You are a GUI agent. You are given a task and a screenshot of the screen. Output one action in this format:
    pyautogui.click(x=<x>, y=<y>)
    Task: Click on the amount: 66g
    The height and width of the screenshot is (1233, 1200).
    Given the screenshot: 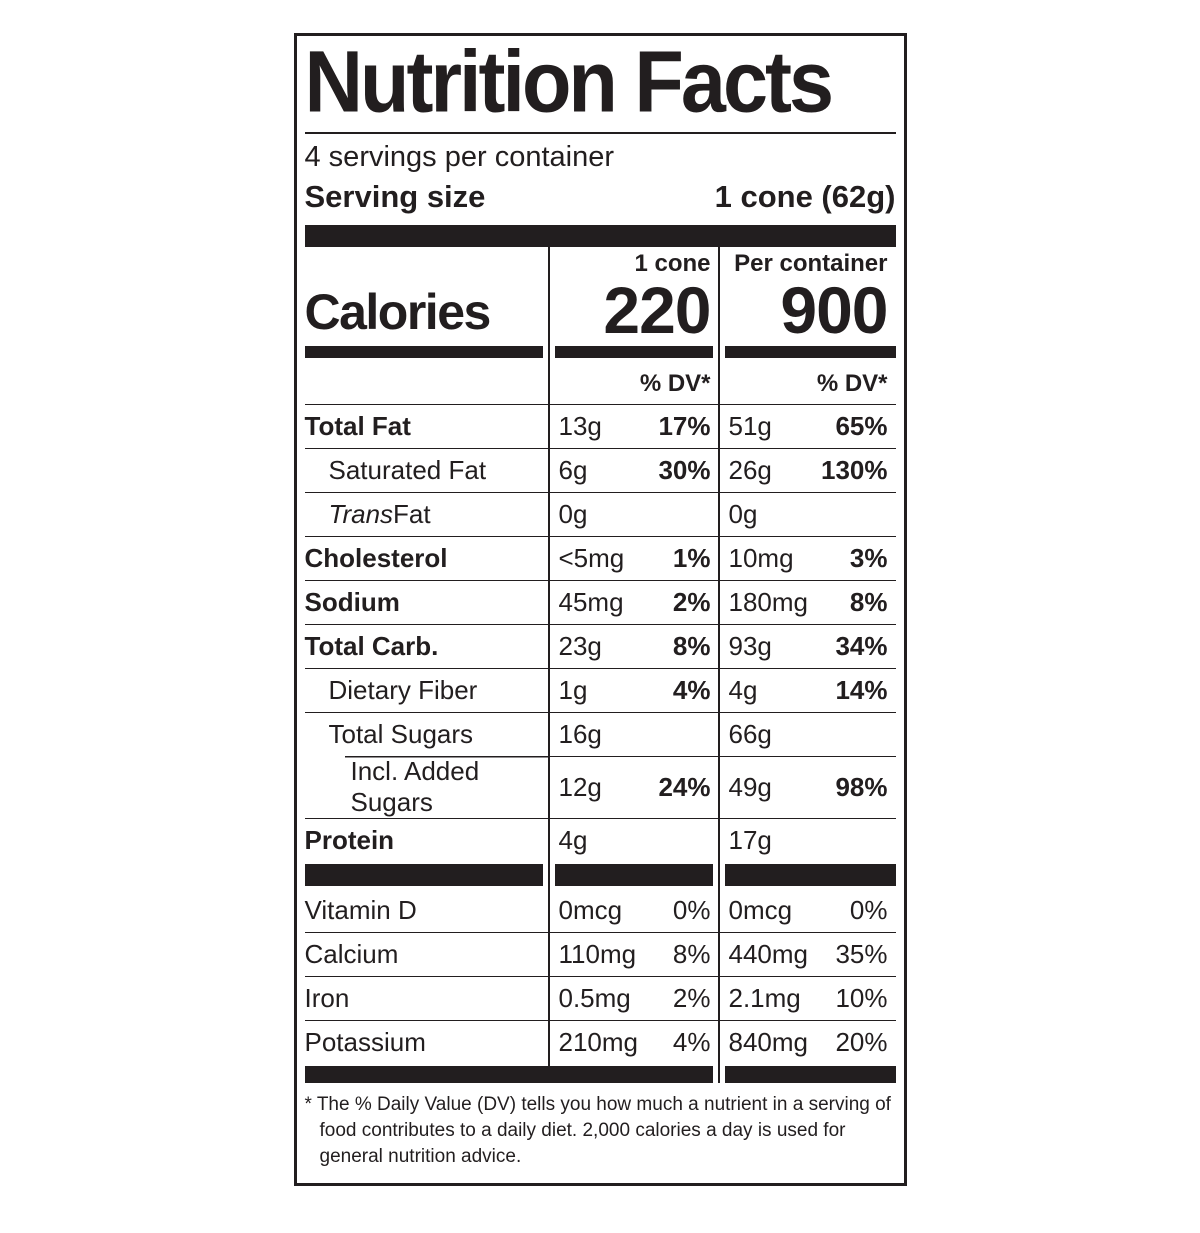 What is the action you would take?
    pyautogui.click(x=750, y=734)
    